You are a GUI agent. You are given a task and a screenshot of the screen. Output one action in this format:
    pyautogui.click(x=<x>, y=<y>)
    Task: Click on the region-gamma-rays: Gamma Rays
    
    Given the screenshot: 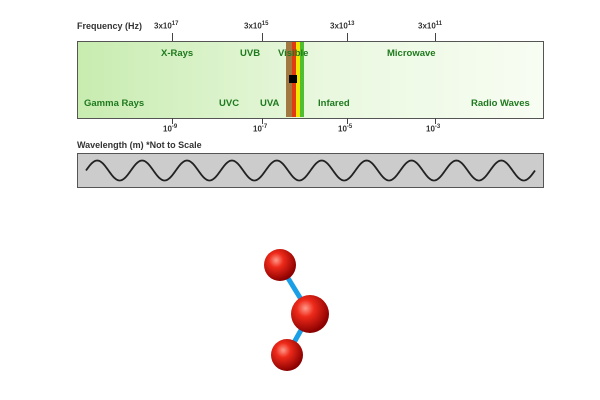 What is the action you would take?
    pyautogui.click(x=114, y=103)
    